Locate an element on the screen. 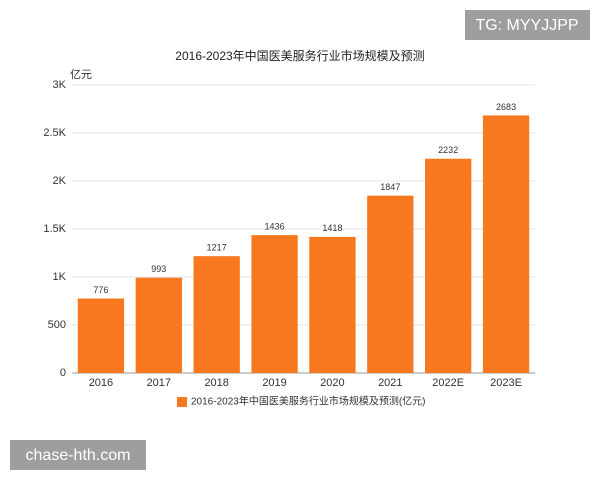 The height and width of the screenshot is (485, 600). watermark: chase-hth.com is located at coordinates (78, 455).